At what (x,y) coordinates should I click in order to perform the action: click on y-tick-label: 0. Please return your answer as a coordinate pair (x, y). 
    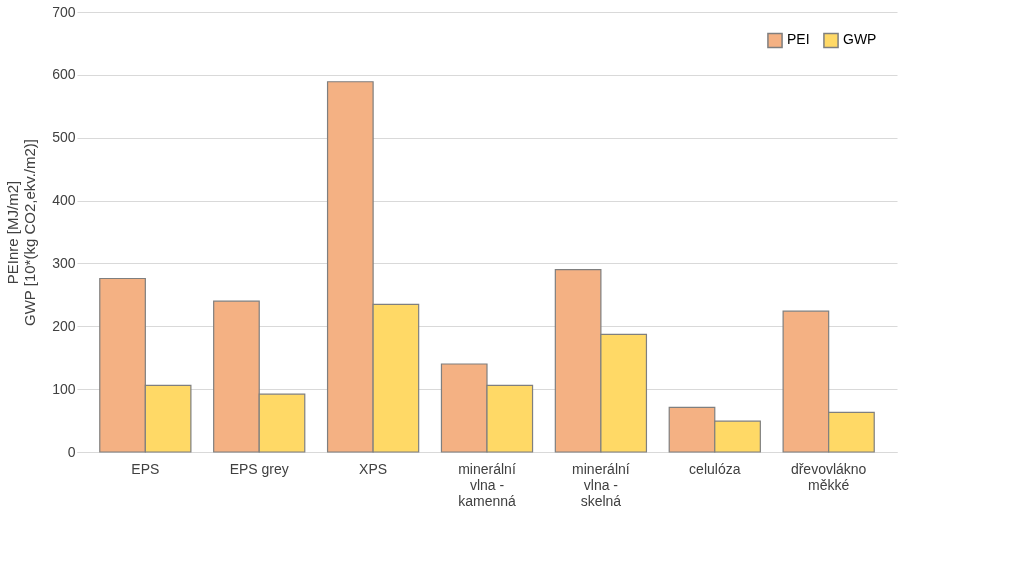
    Looking at the image, I should click on (71, 451).